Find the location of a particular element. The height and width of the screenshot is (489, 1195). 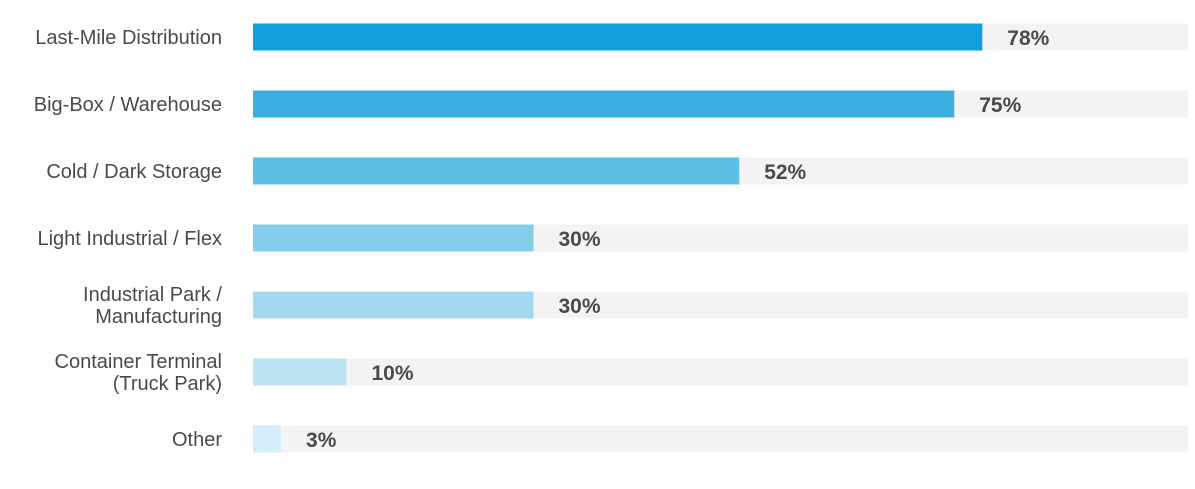

category-label: Industrial Park / Manufacturing is located at coordinates (152, 306).